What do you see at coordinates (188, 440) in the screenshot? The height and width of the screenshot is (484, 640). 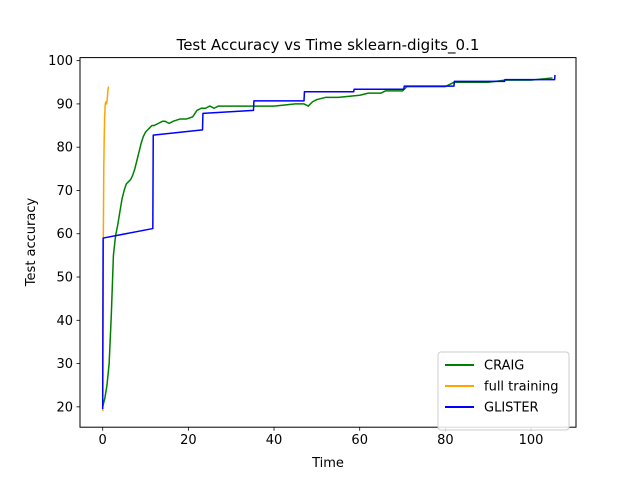 I see `x-tick-label: 20` at bounding box center [188, 440].